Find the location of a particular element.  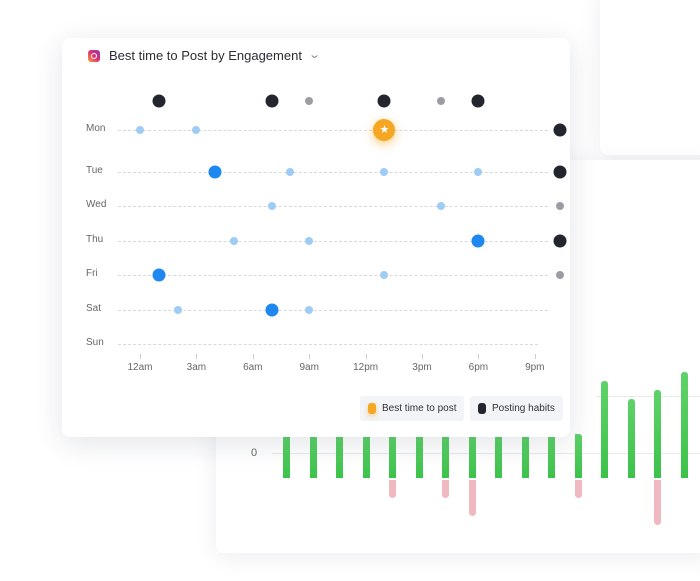

legend-best-time: Best time to post is located at coordinates (412, 408).